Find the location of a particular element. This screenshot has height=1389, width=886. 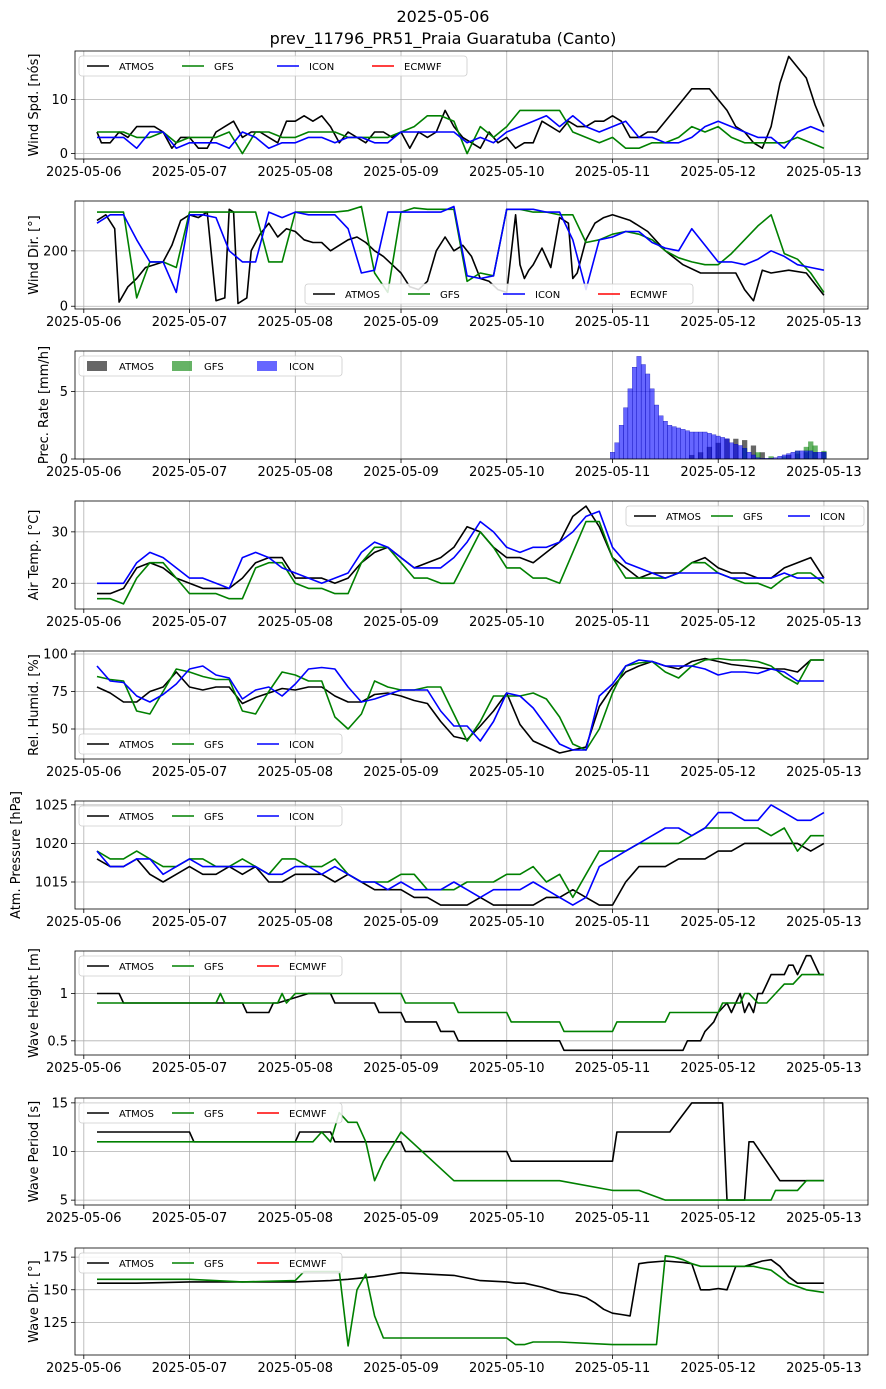

y-tick-label: 1025 is located at coordinates (51, 805).